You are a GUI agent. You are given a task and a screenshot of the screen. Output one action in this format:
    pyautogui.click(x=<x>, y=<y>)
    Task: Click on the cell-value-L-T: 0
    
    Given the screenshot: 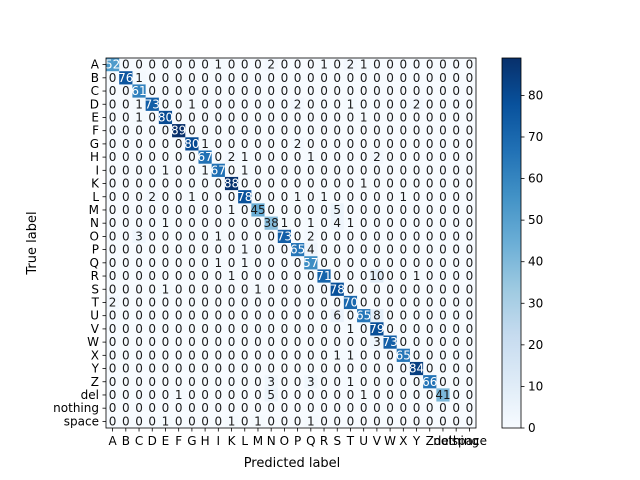 What is the action you would take?
    pyautogui.click(x=351, y=197)
    